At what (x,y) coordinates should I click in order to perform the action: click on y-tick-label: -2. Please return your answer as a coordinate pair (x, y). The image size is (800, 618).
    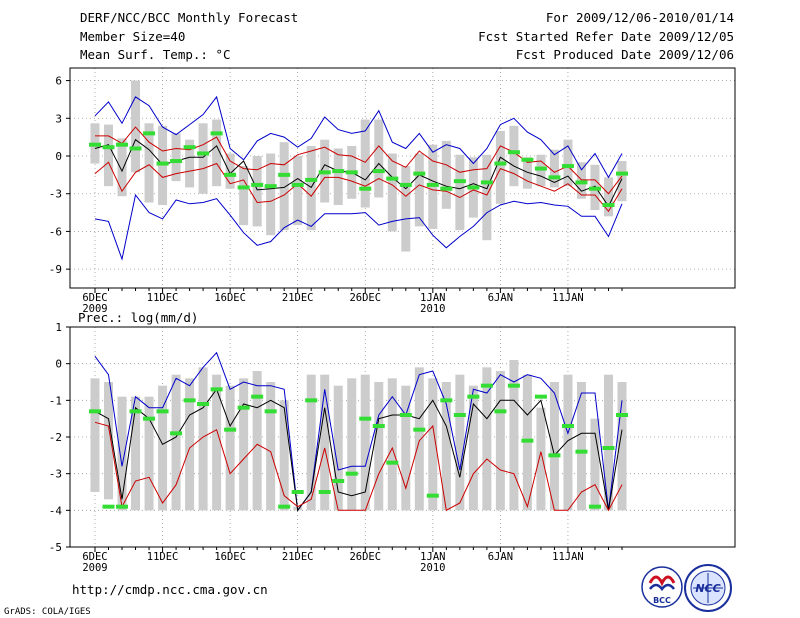
    Looking at the image, I should click on (55, 437).